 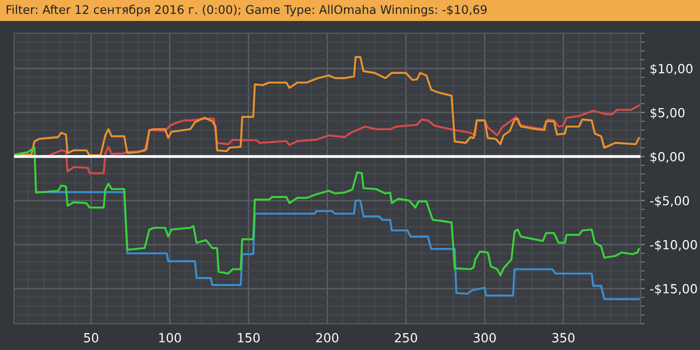 What do you see at coordinates (669, 202) in the screenshot?
I see `y-tick-label: -$5,00` at bounding box center [669, 202].